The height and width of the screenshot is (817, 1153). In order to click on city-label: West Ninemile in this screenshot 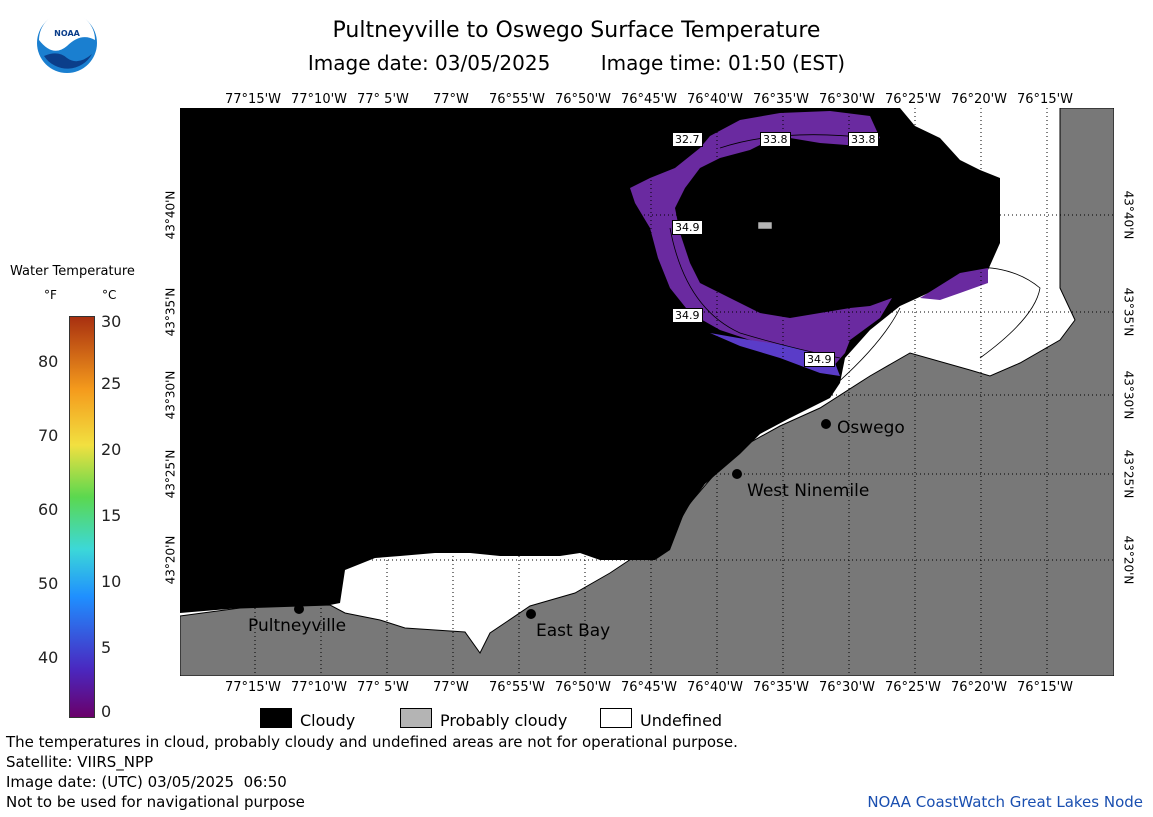, I will do `click(808, 491)`.